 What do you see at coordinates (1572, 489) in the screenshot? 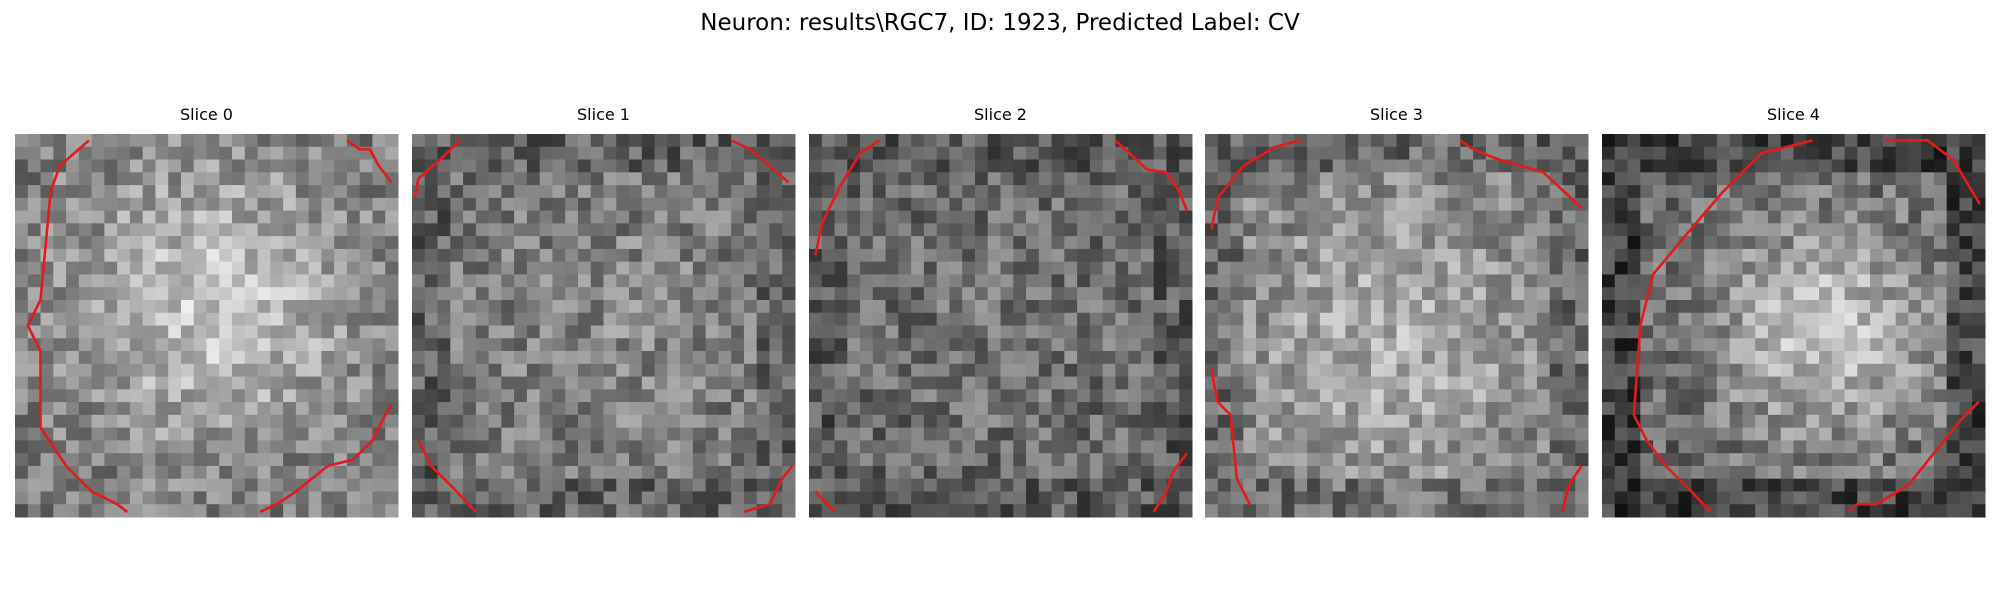
I see `contour` at bounding box center [1572, 489].